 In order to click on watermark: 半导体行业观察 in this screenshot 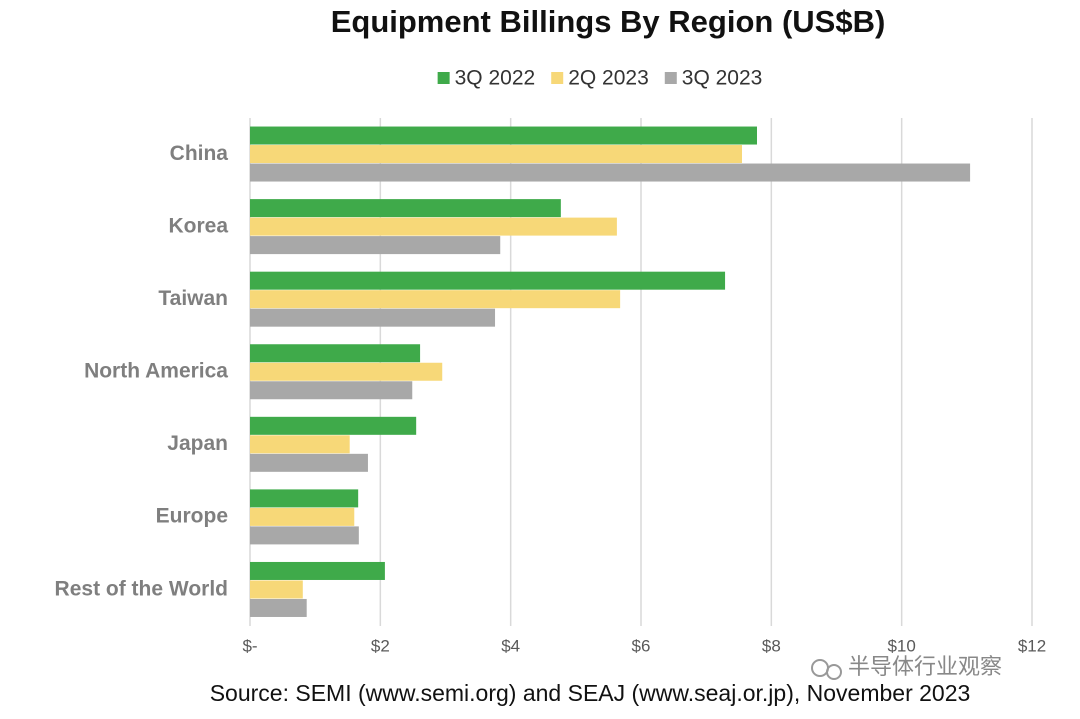, I will do `click(925, 666)`.